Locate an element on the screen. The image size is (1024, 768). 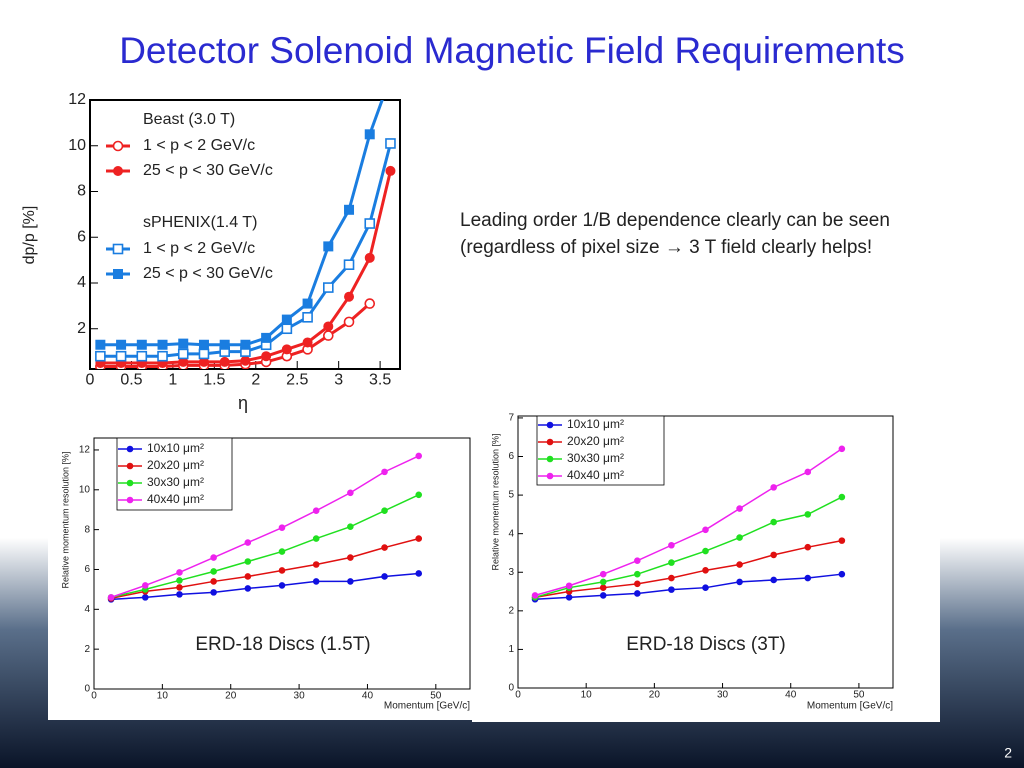
x-axis-label: Momentum [GeV/c] is located at coordinates (427, 706).